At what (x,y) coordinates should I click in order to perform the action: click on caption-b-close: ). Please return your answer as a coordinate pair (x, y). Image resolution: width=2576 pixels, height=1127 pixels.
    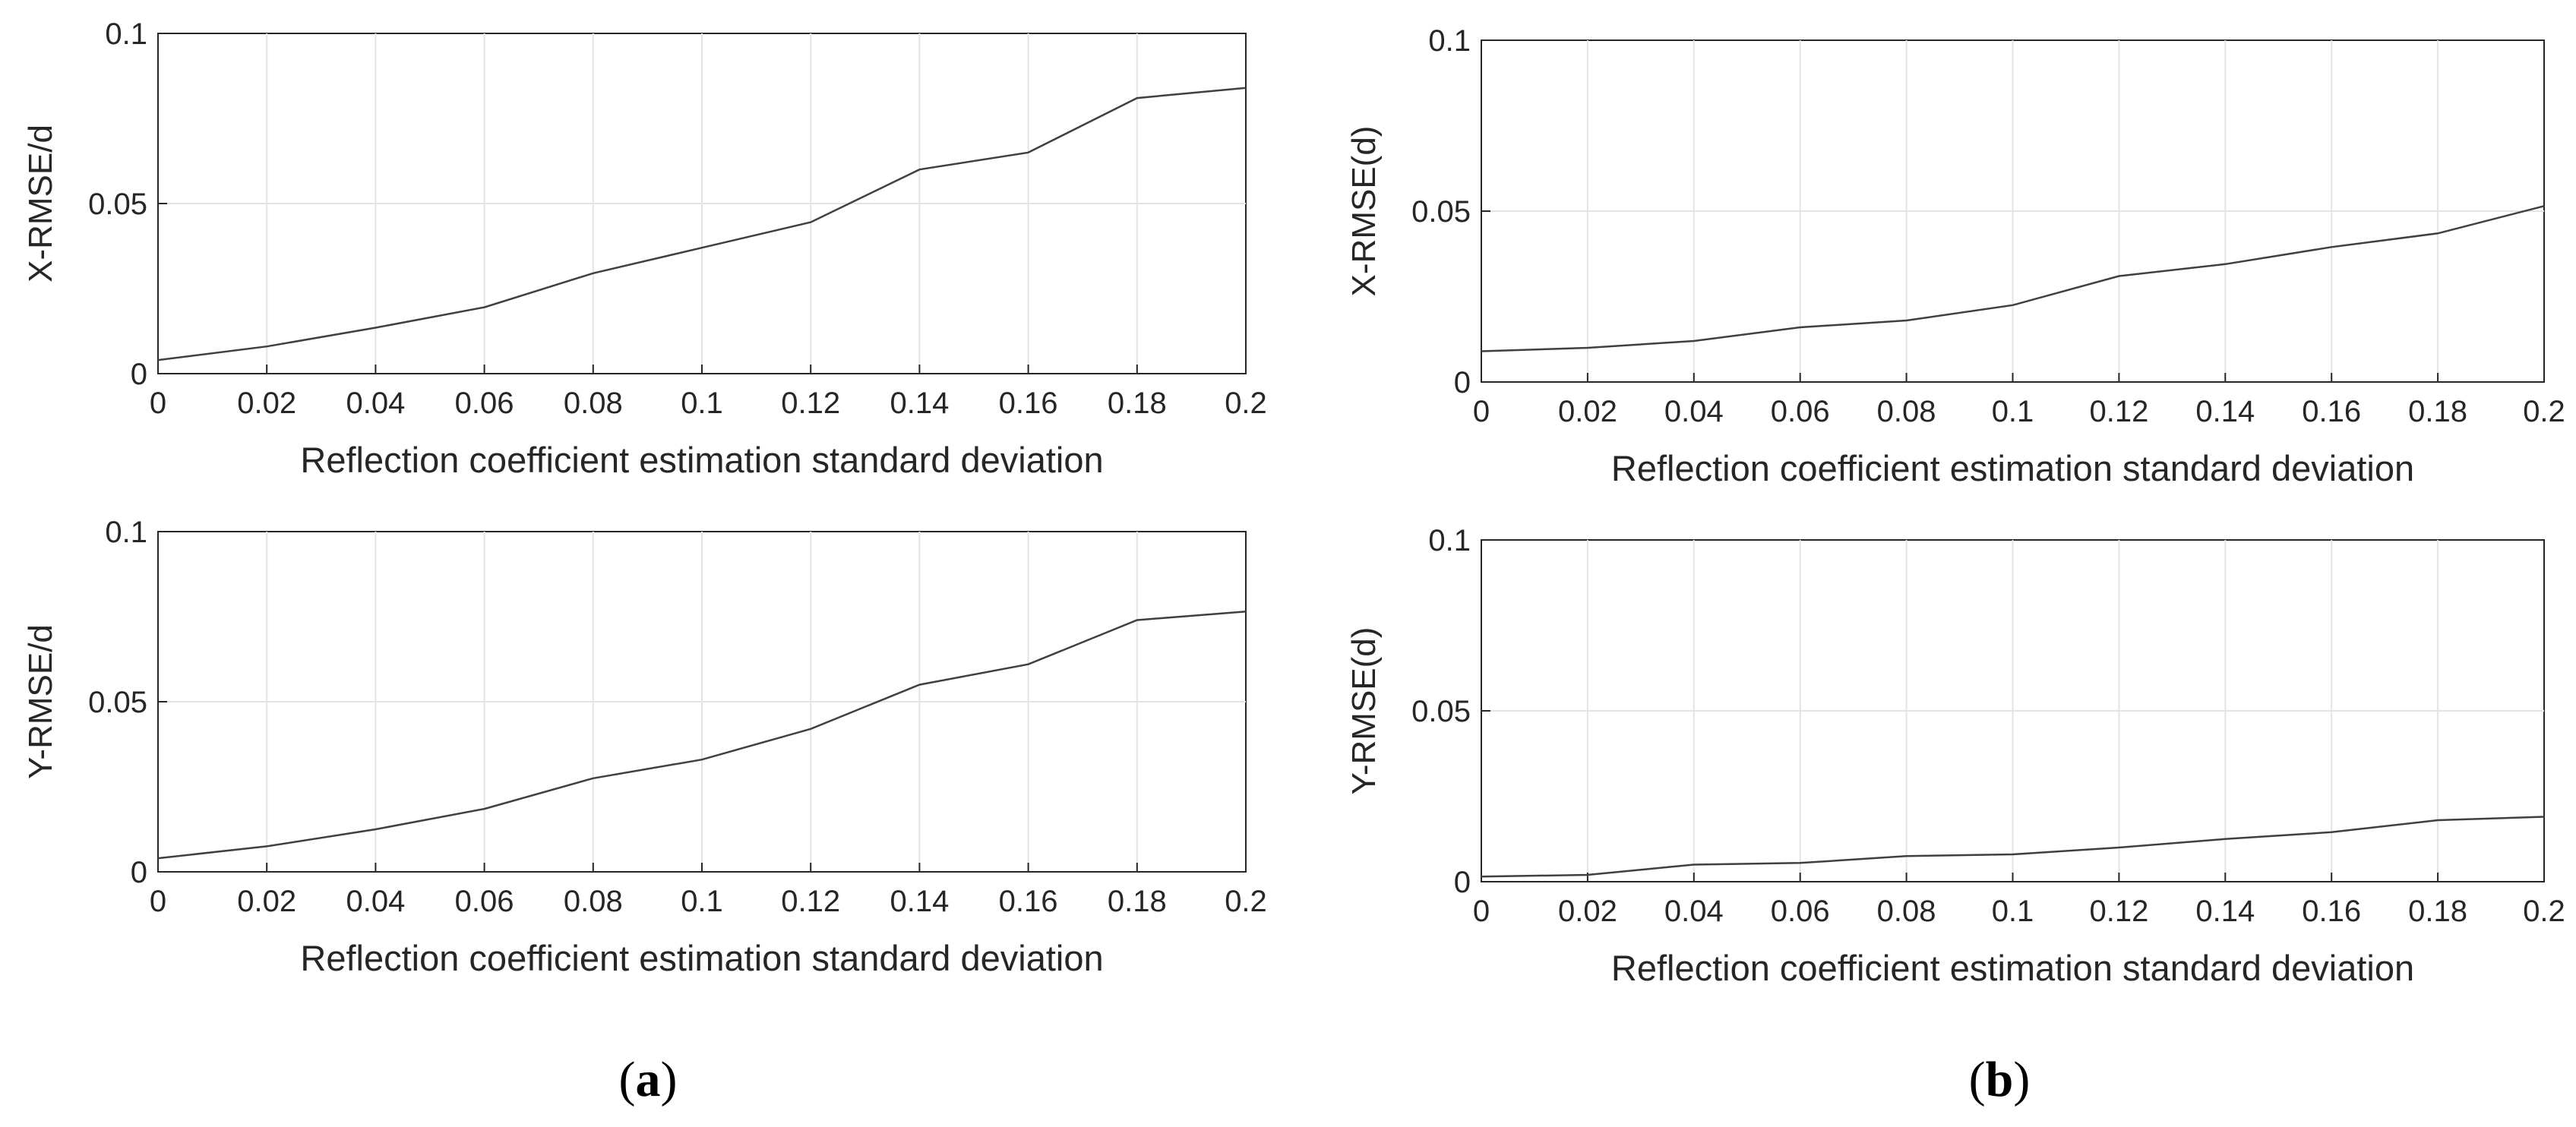
    Looking at the image, I should click on (2021, 1079).